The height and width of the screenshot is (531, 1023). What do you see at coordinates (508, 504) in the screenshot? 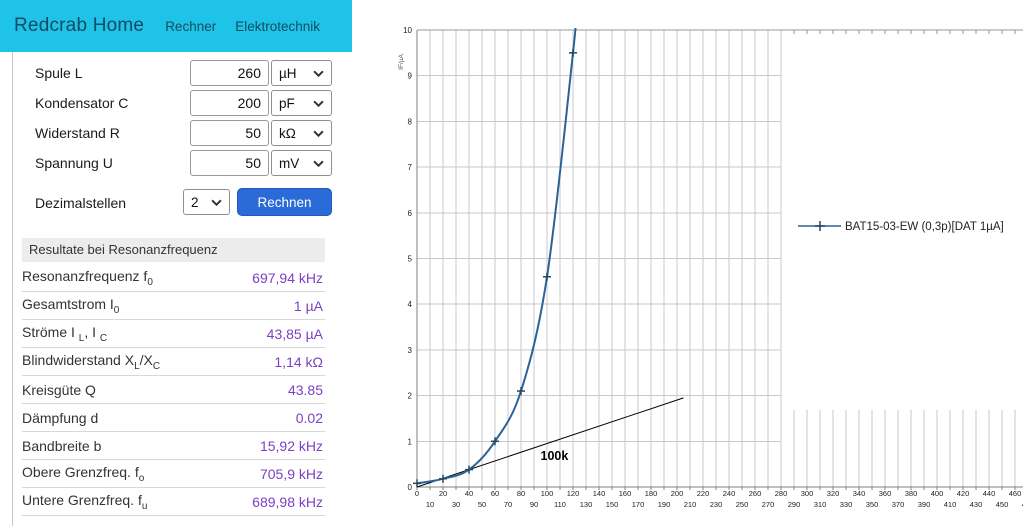
I see `svg-text: 70` at bounding box center [508, 504].